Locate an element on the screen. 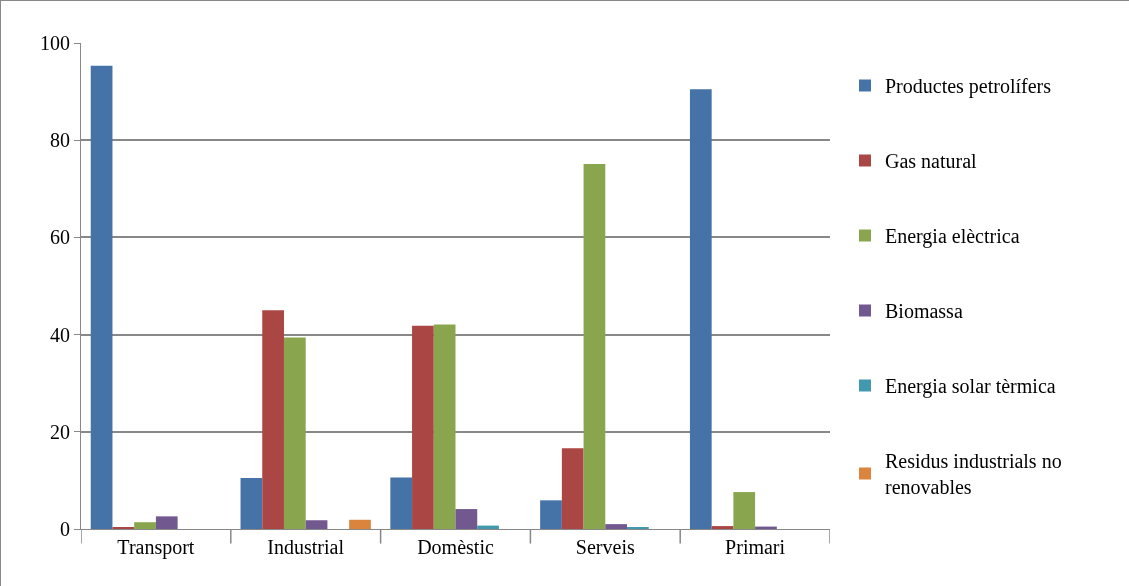 Image resolution: width=1129 pixels, height=586 pixels. x-tick-label: Serveis is located at coordinates (605, 547).